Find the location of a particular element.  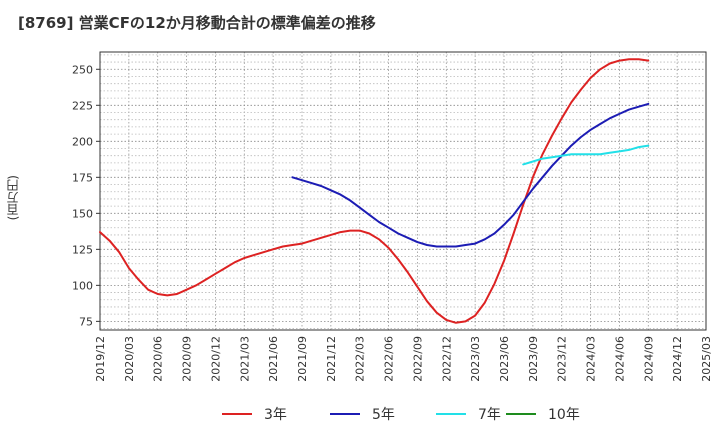

legend-label: 3年 is located at coordinates (275, 415).